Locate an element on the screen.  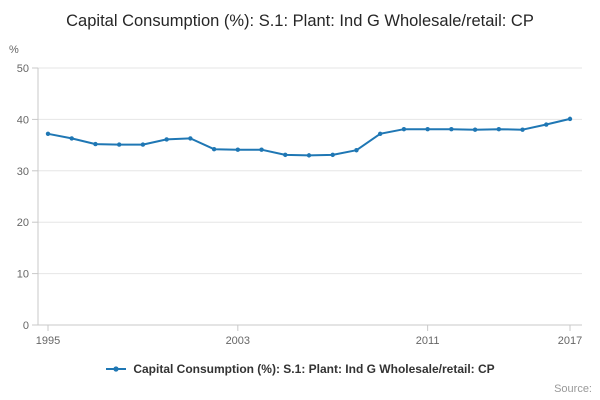
x-tick-label: 2011 is located at coordinates (428, 341).